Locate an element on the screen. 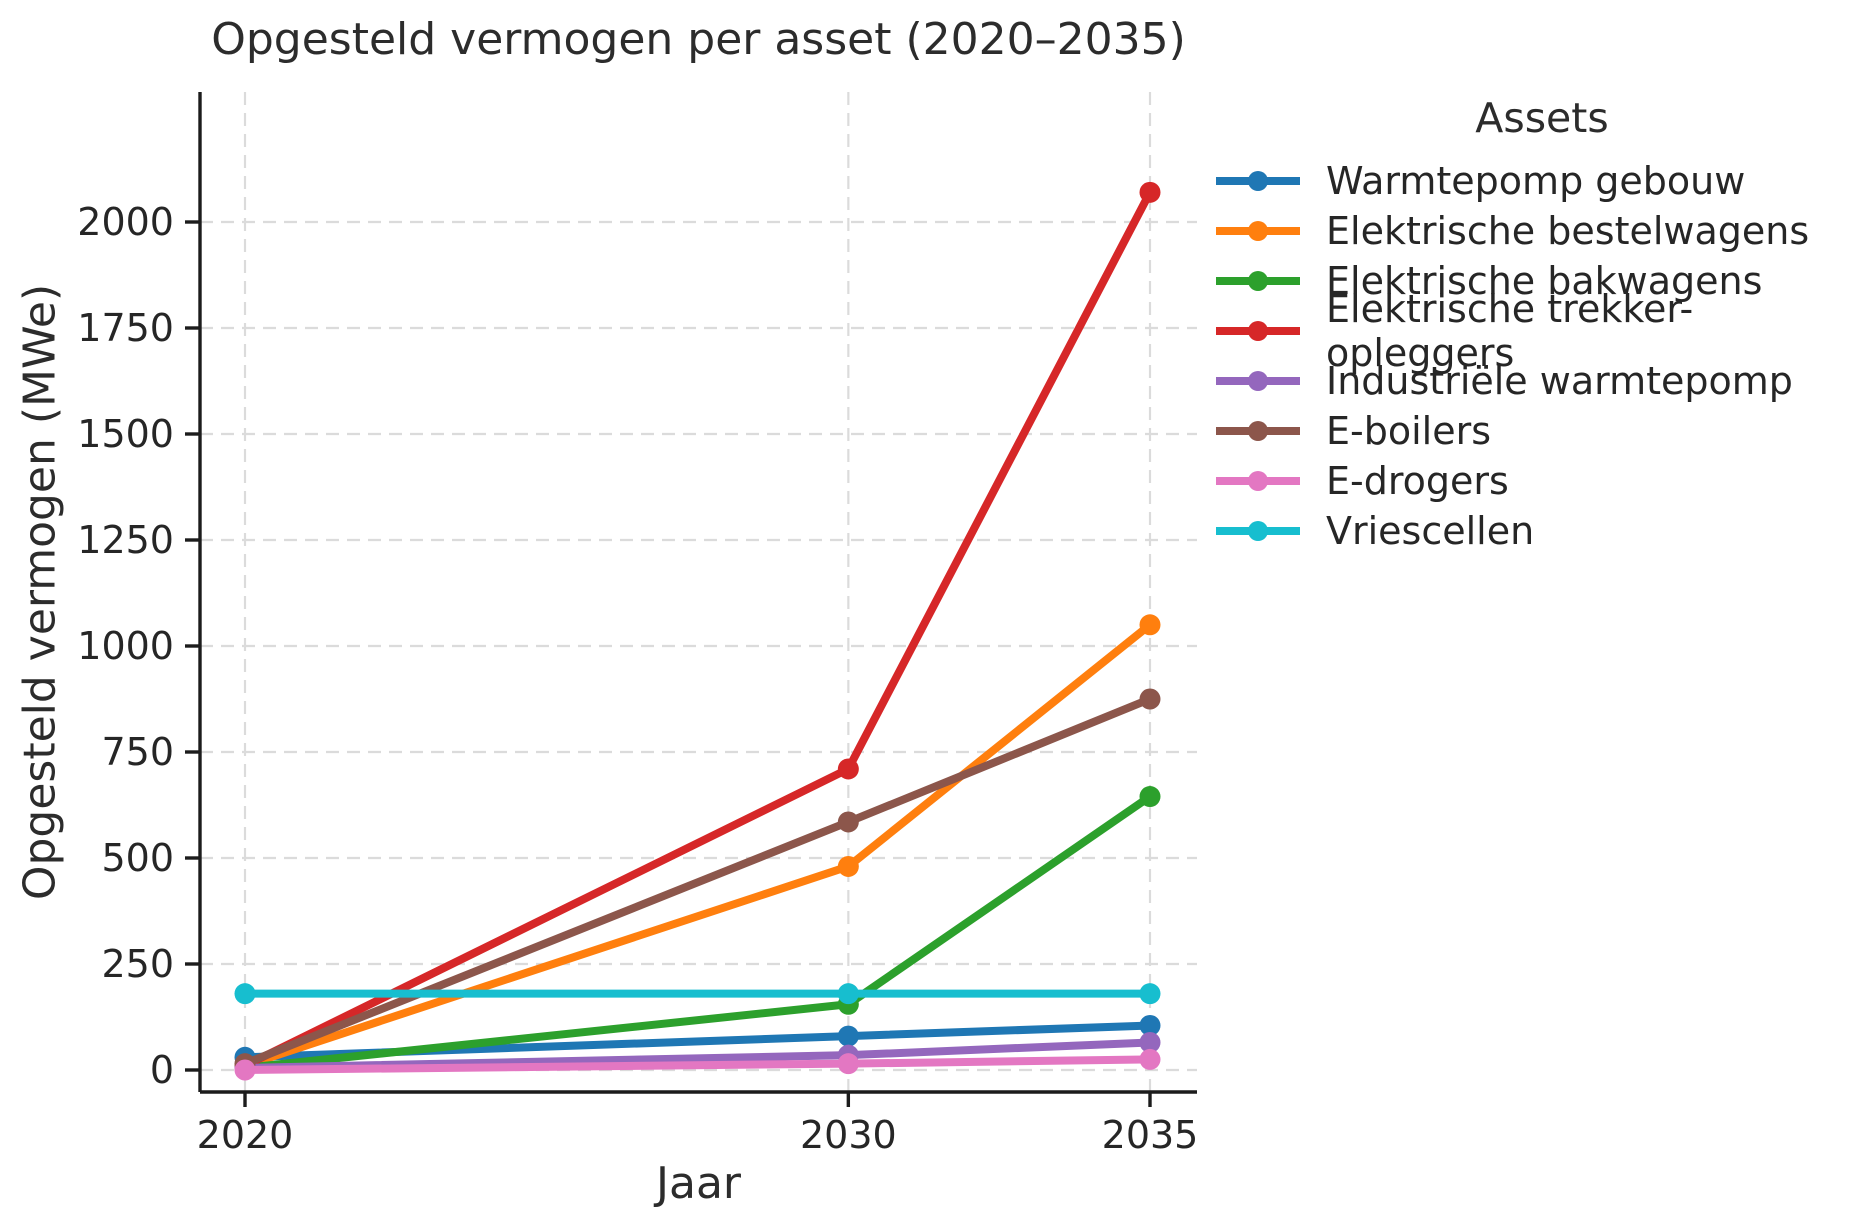  legend-item-label: Warmtepomp gebouw is located at coordinates (1536, 181).